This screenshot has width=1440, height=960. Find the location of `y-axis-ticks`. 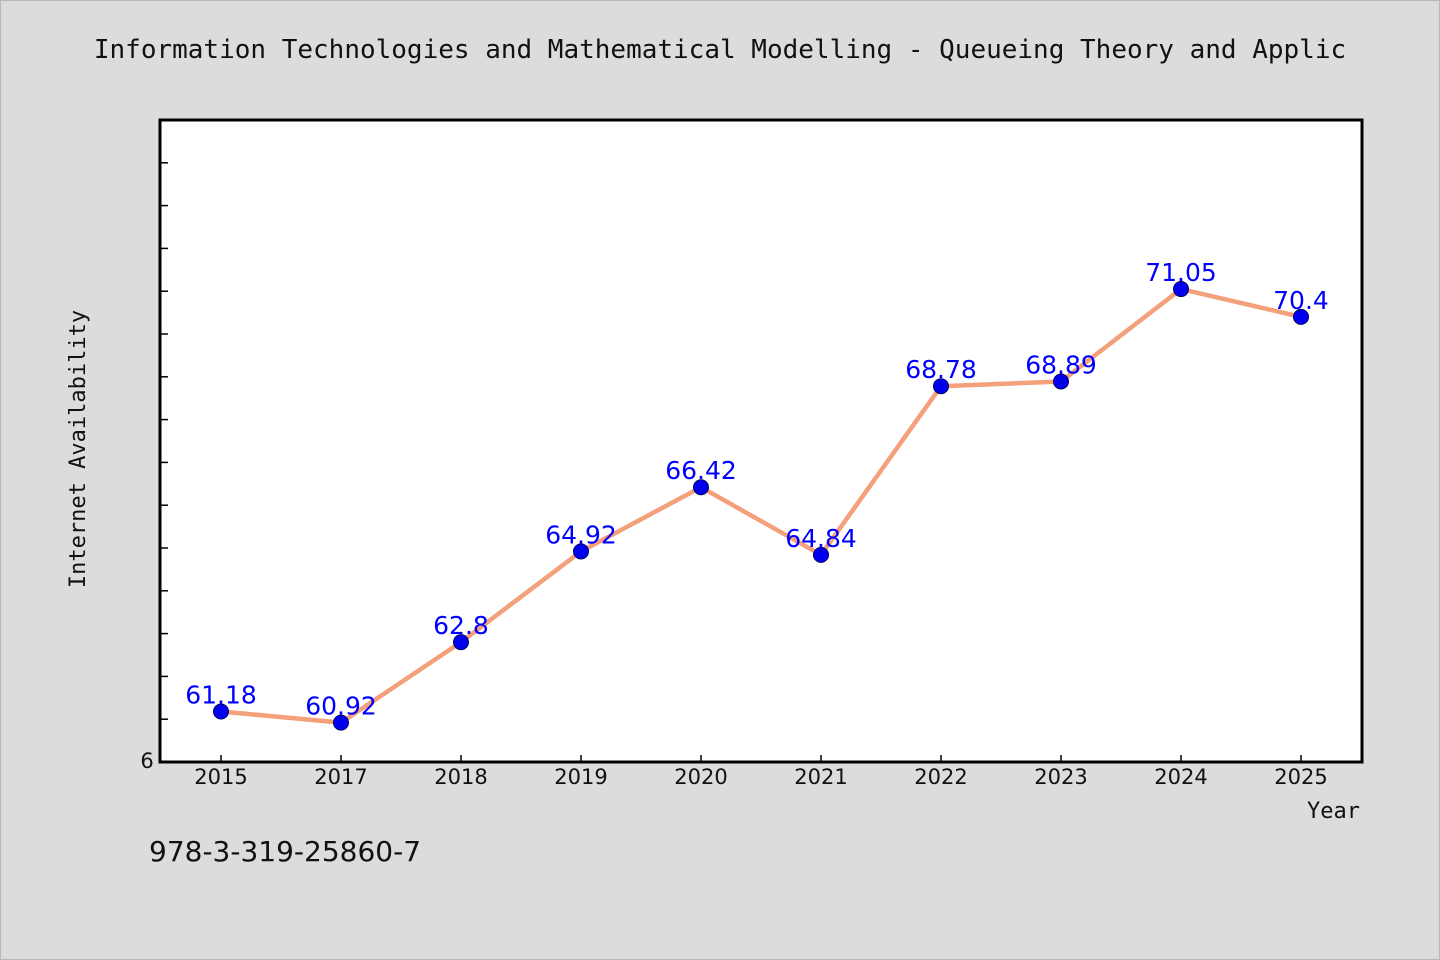

y-axis-ticks is located at coordinates (164, 441).